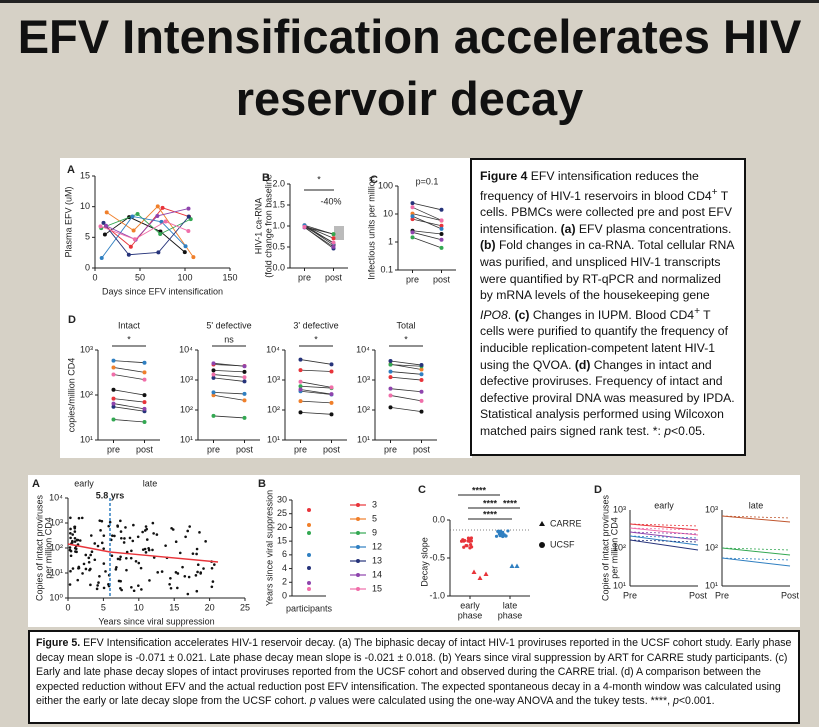 The width and height of the screenshot is (819, 727). What do you see at coordinates (309, 608) in the screenshot?
I see `x-axis-label: participants` at bounding box center [309, 608].